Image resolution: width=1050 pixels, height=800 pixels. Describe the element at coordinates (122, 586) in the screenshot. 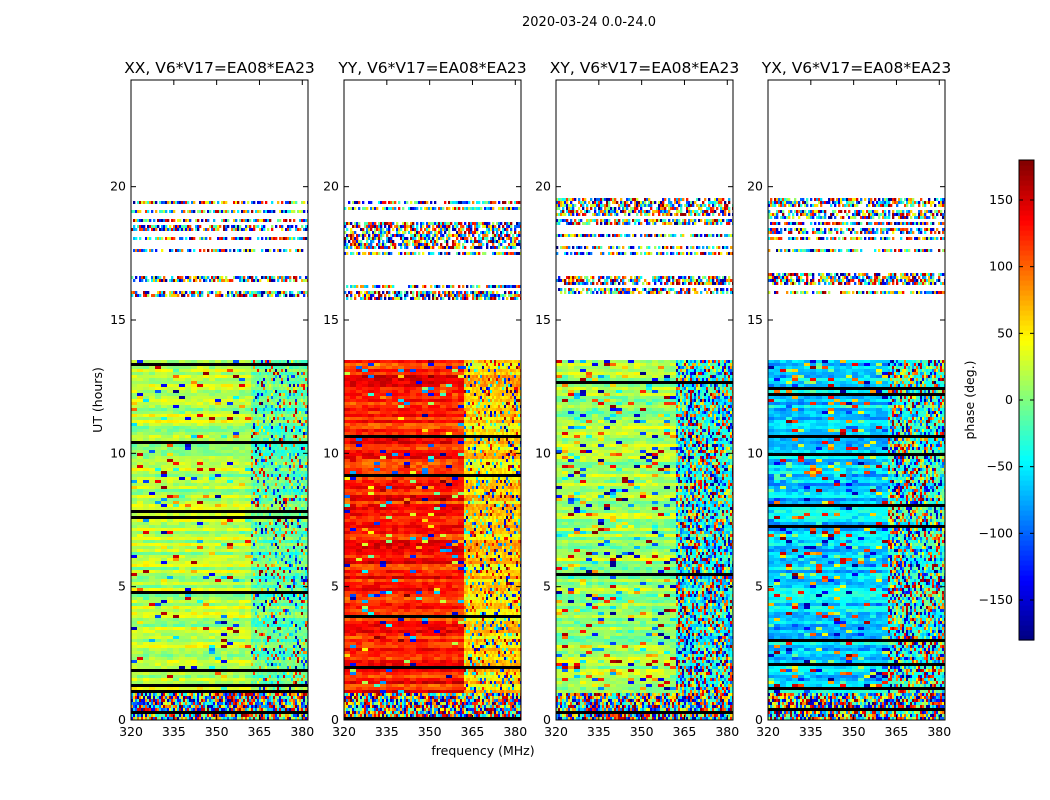

I see `y-tick-label: 5` at that location.